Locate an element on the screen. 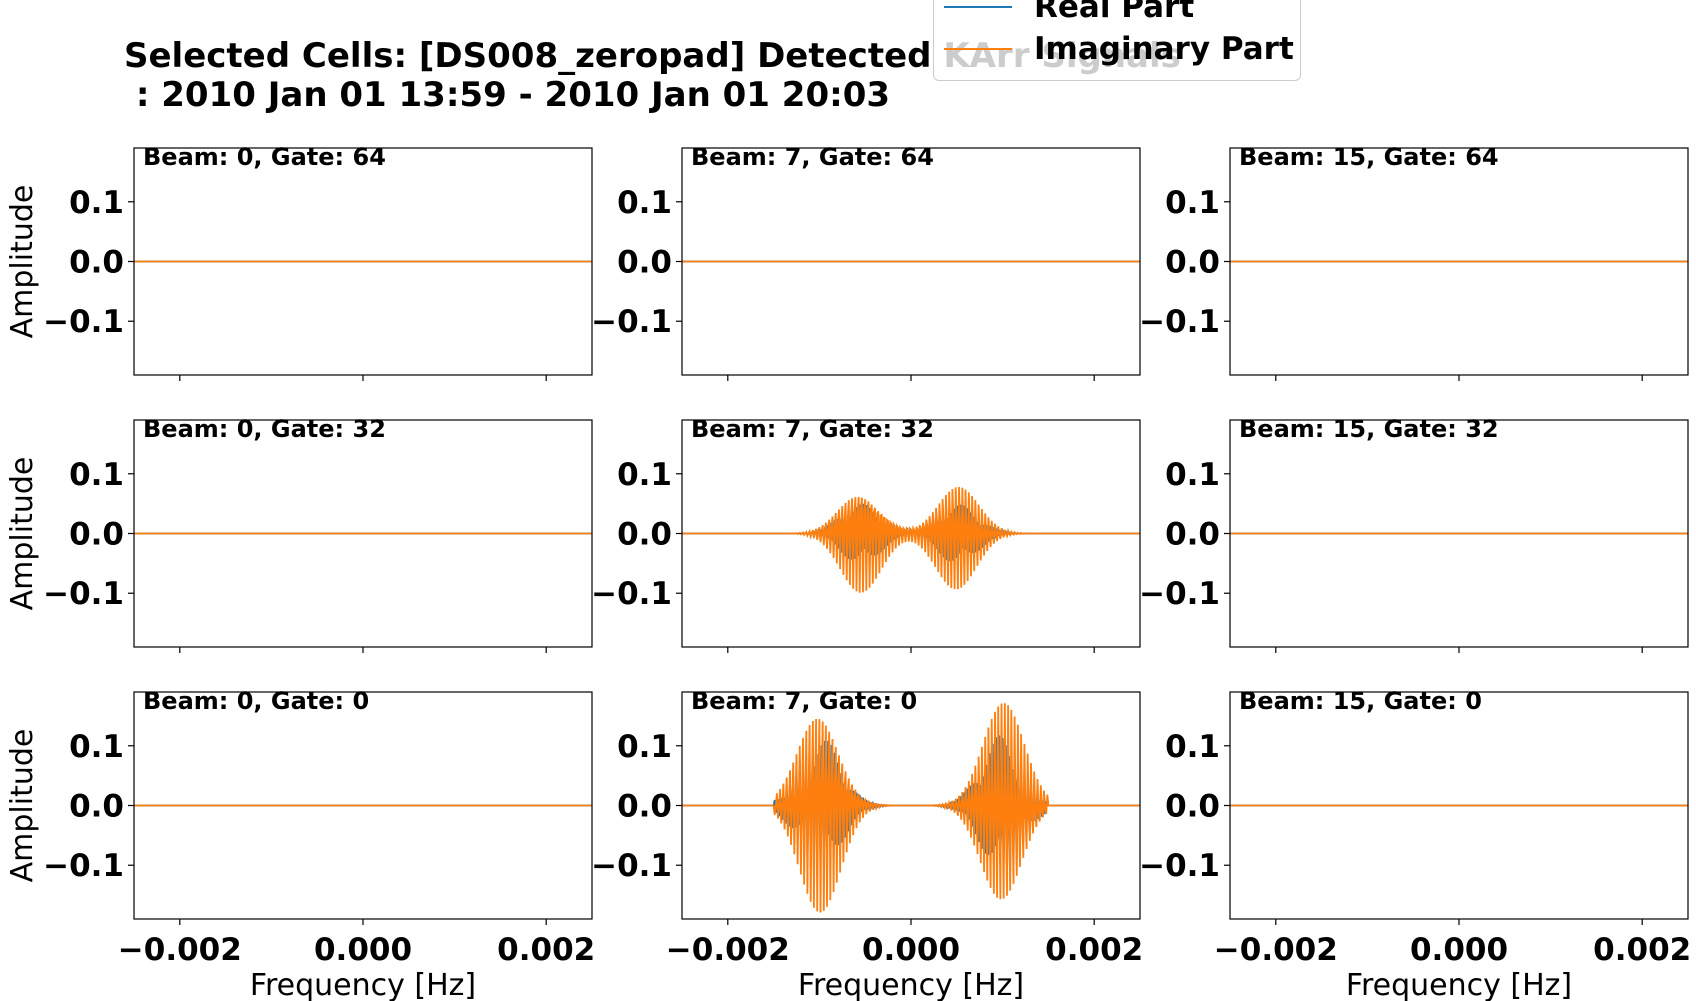 The height and width of the screenshot is (1001, 1696). legend: Real Part Imaginary Part is located at coordinates (1117, 40).